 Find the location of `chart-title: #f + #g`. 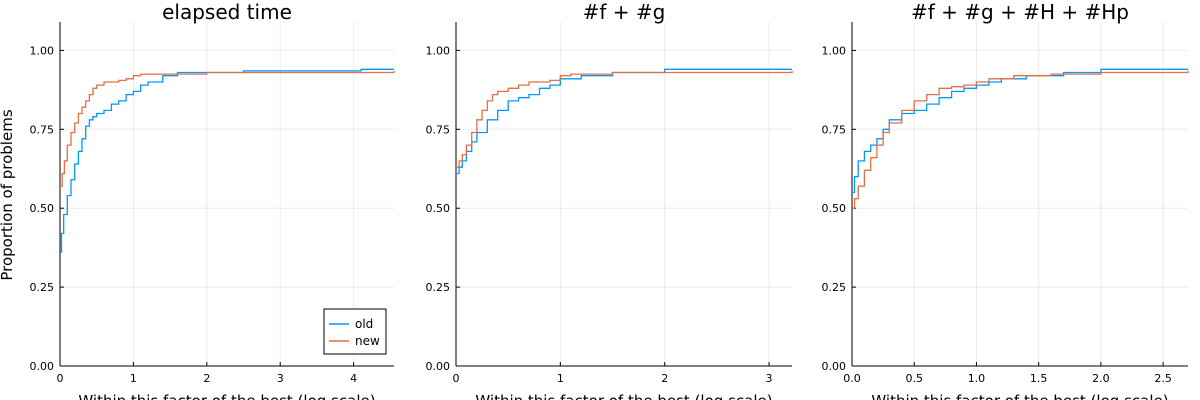

chart-title: #f + #g is located at coordinates (624, 12).